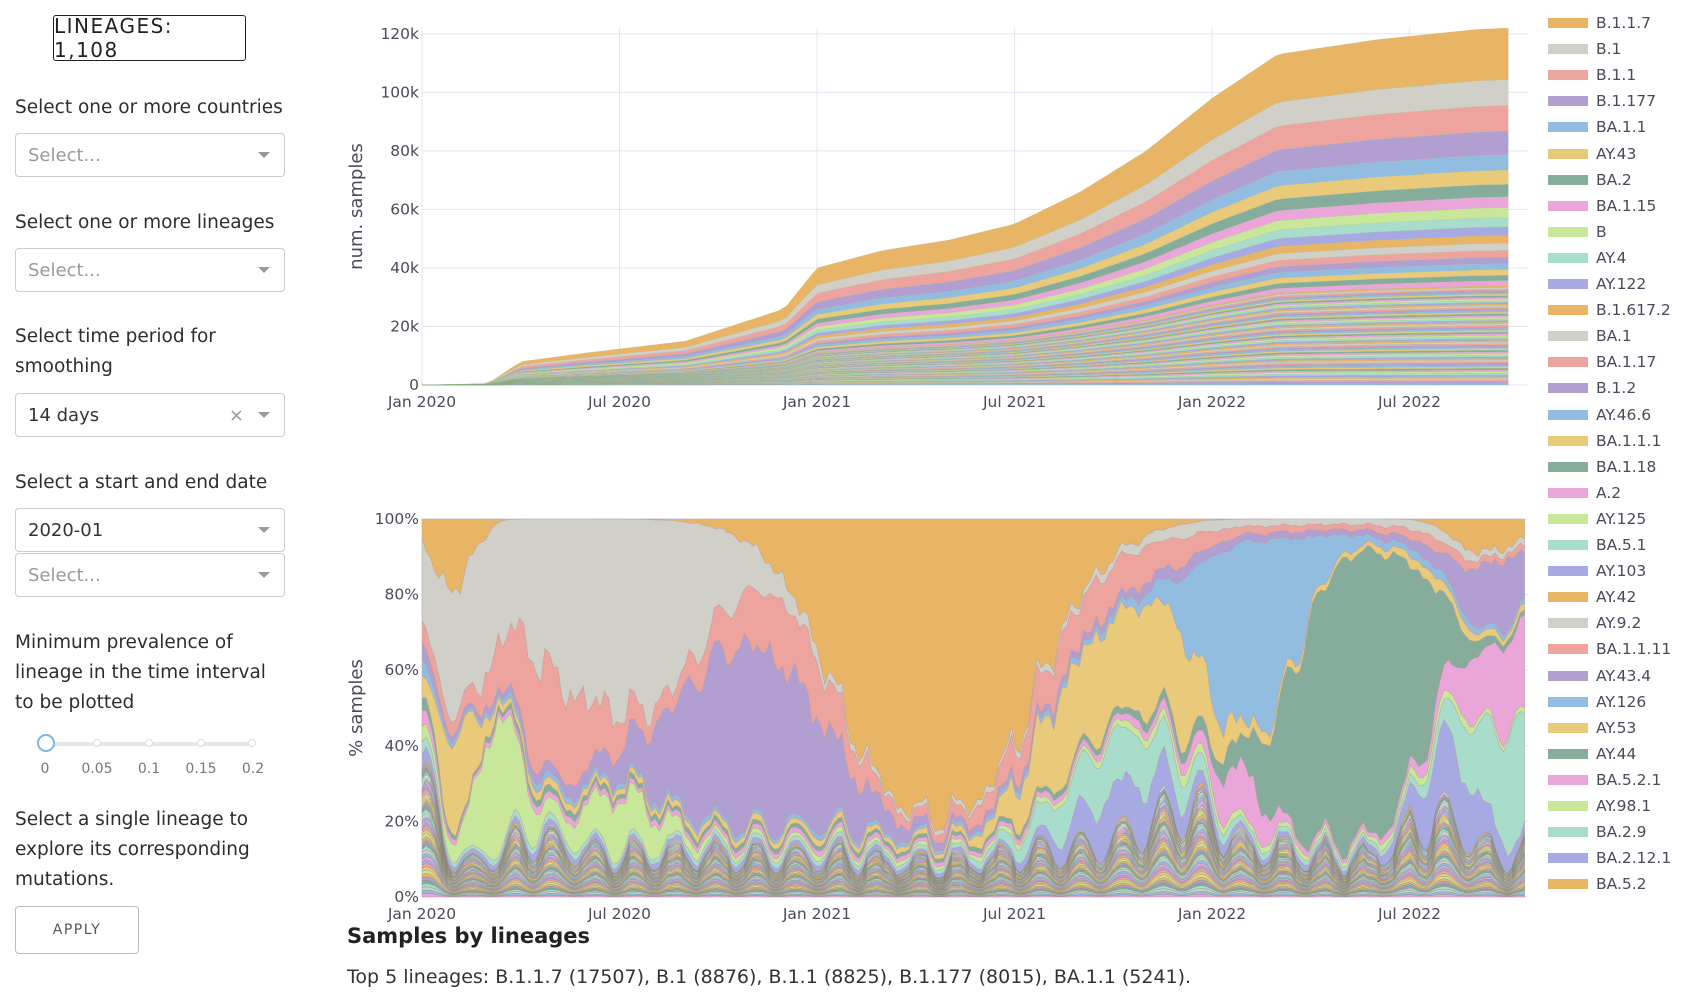  What do you see at coordinates (1609, 858) in the screenshot?
I see `legend-item: BA.2.12.1` at bounding box center [1609, 858].